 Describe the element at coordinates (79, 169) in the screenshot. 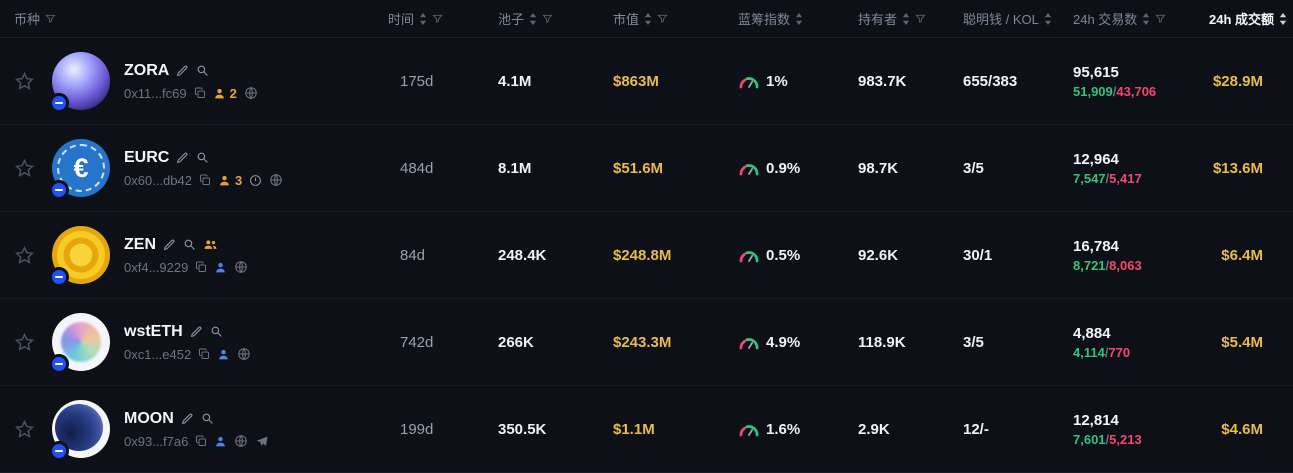

I see `token-avatar: €` at that location.